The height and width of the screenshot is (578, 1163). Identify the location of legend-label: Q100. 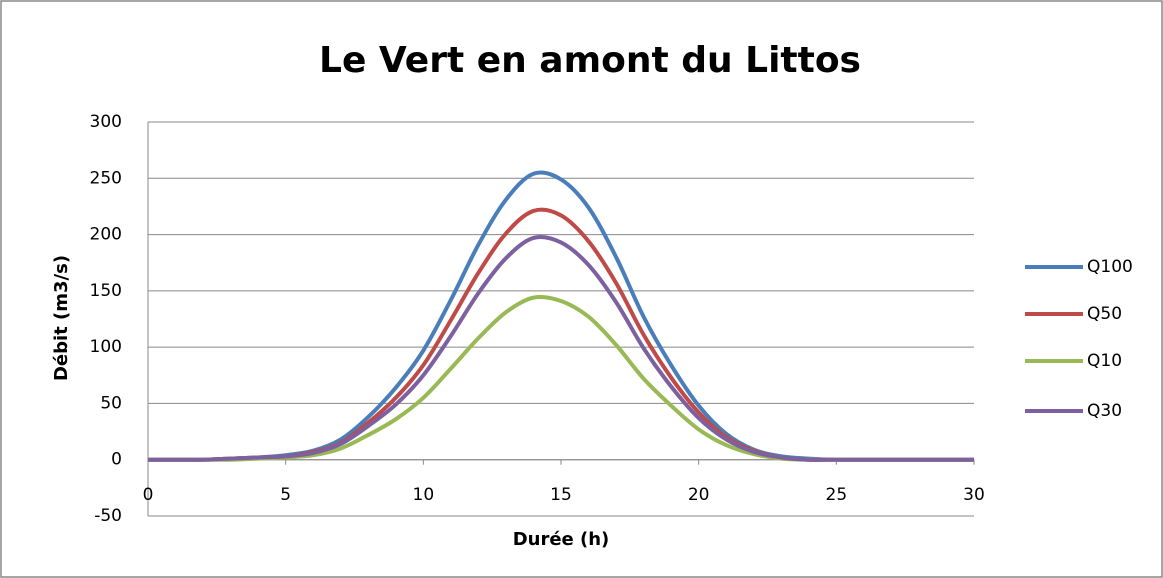
(1110, 267).